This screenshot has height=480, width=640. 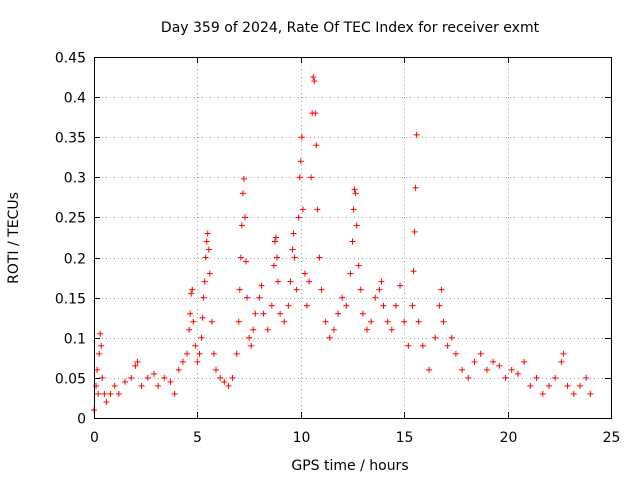 I want to click on x-tick-label: 5, so click(x=197, y=438).